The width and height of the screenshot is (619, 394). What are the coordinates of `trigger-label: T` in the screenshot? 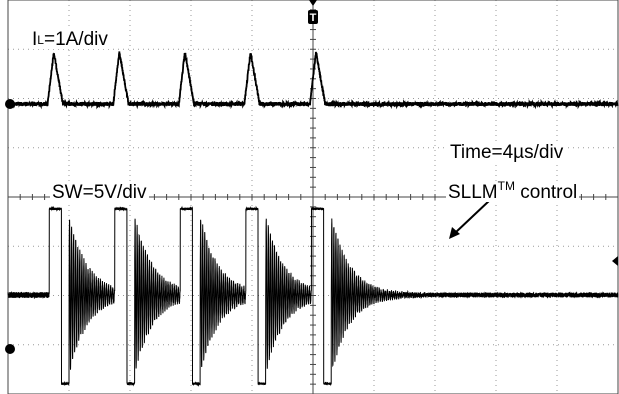 It's located at (313, 18).